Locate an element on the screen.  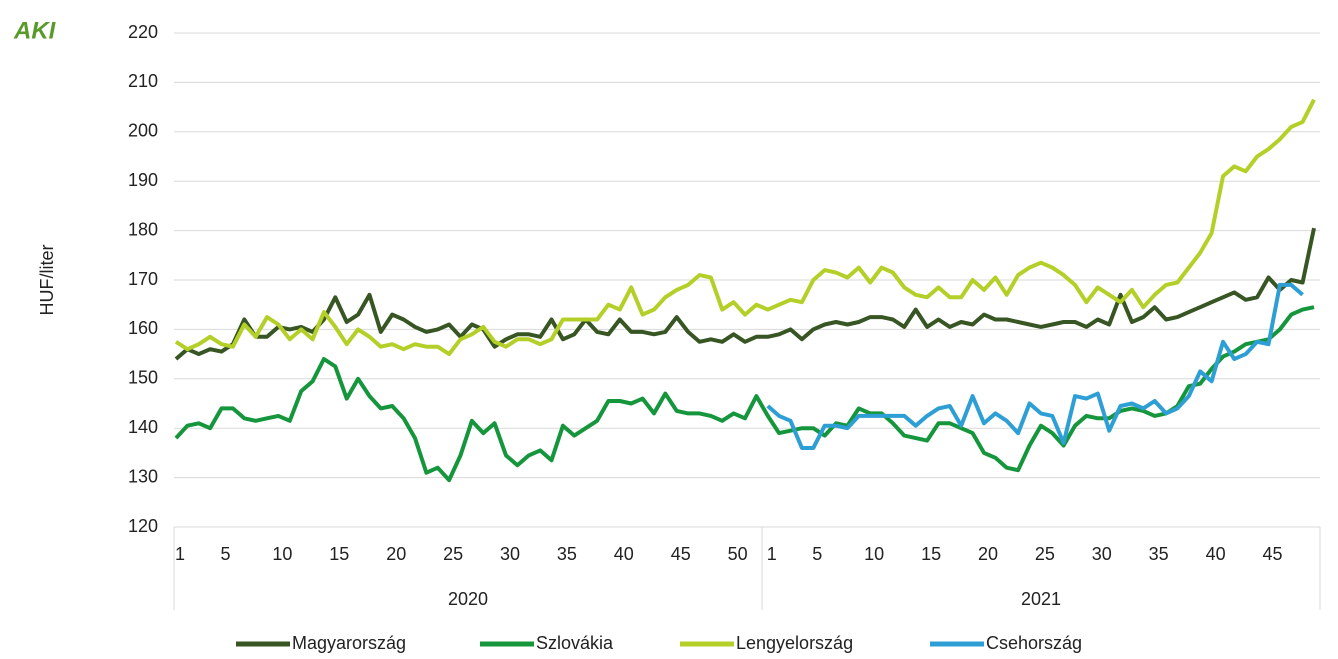
legend-label: Csehország is located at coordinates (1034, 643).